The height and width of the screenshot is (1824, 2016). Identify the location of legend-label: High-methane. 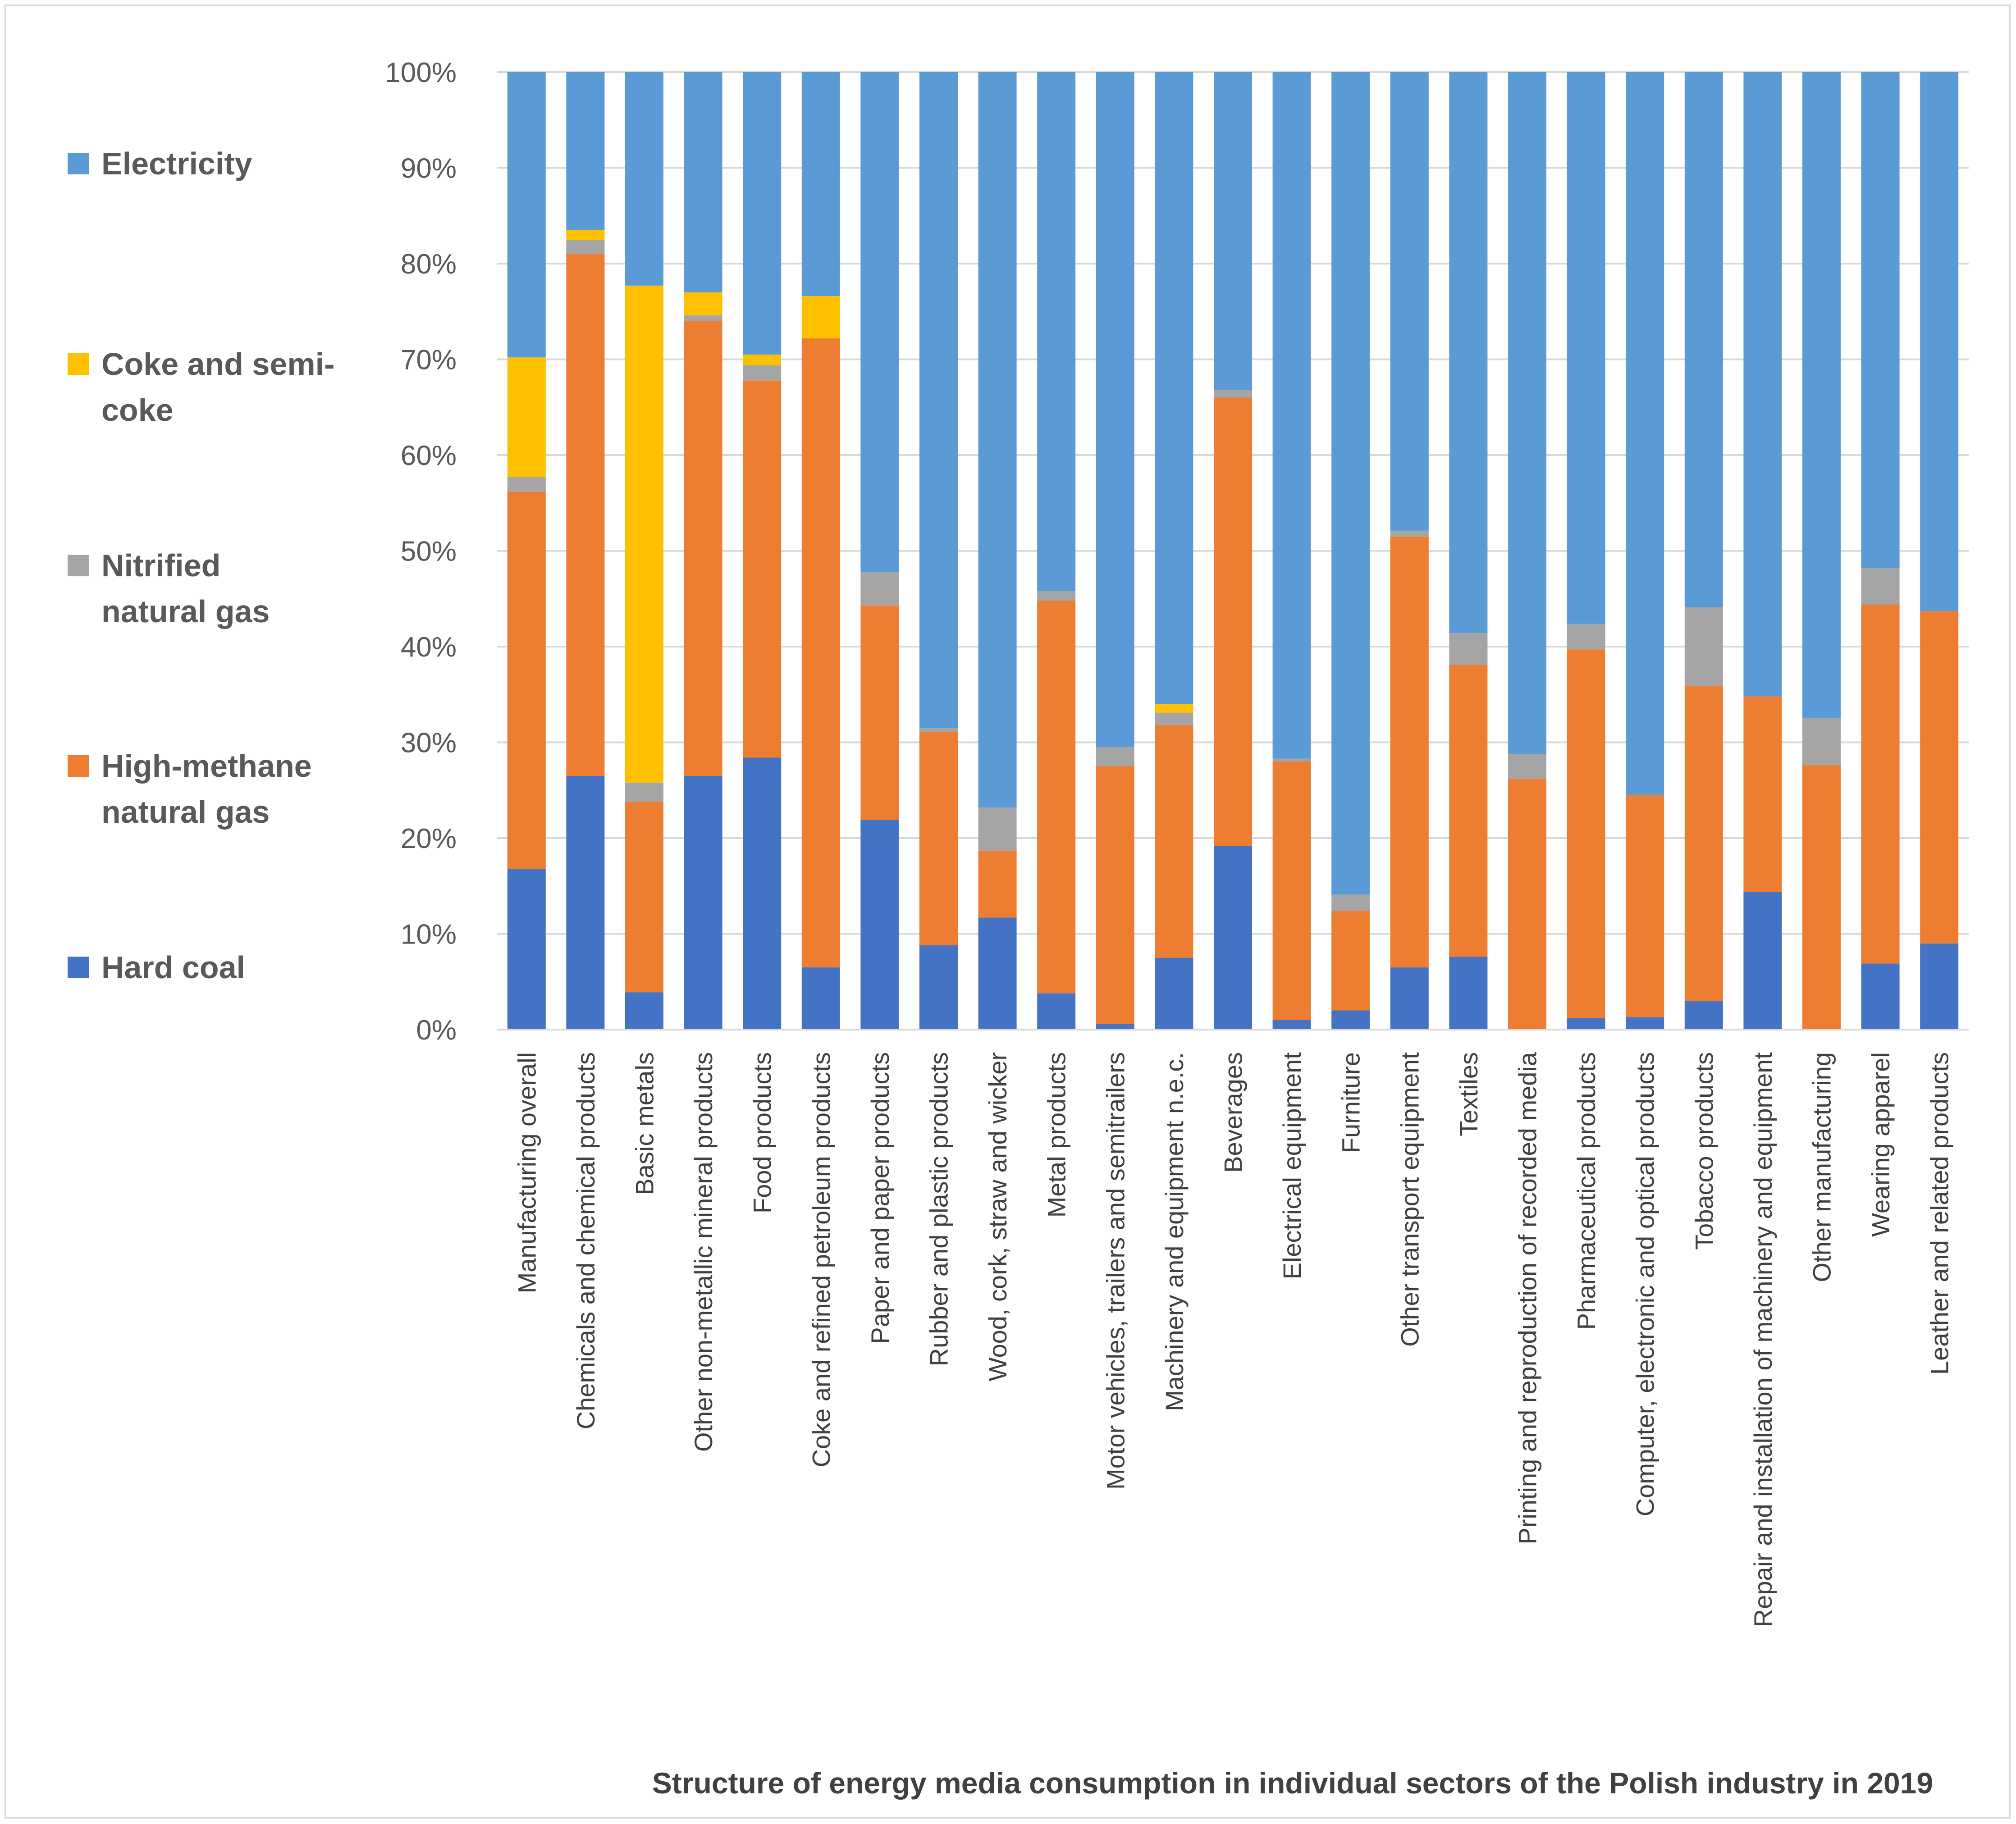
(206, 766).